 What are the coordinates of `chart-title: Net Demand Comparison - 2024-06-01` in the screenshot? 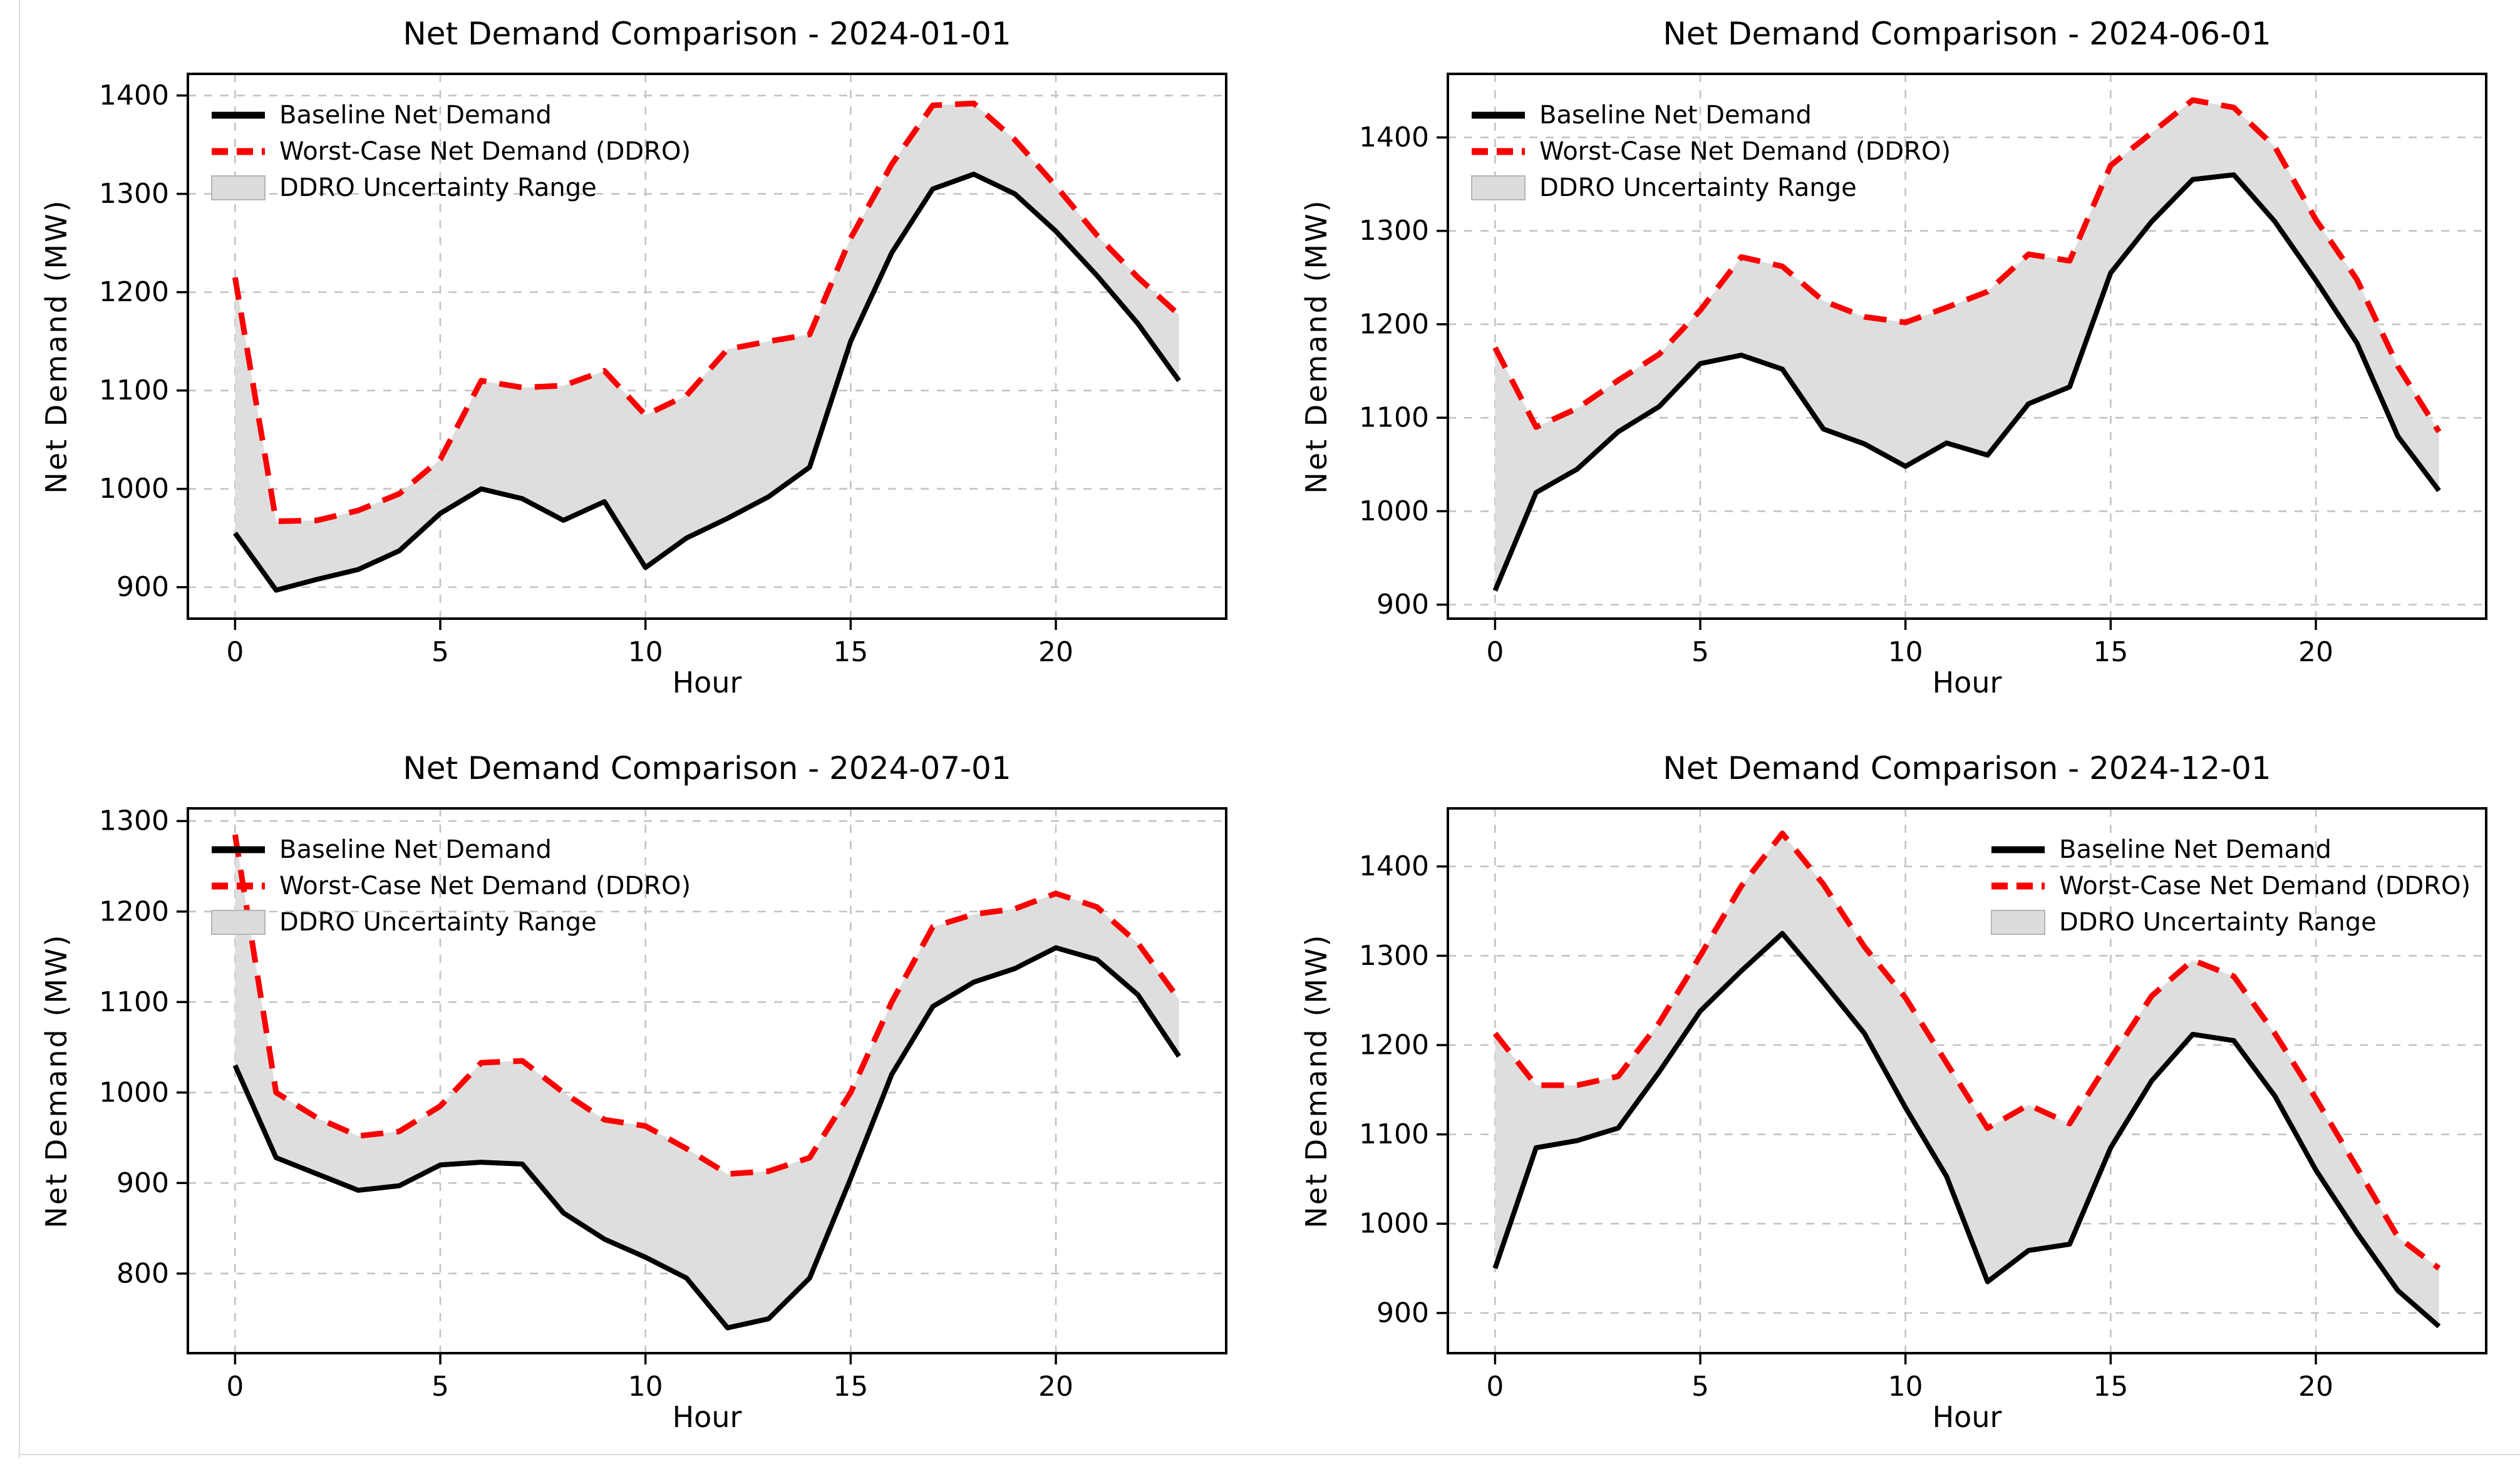 It's located at (1967, 34).